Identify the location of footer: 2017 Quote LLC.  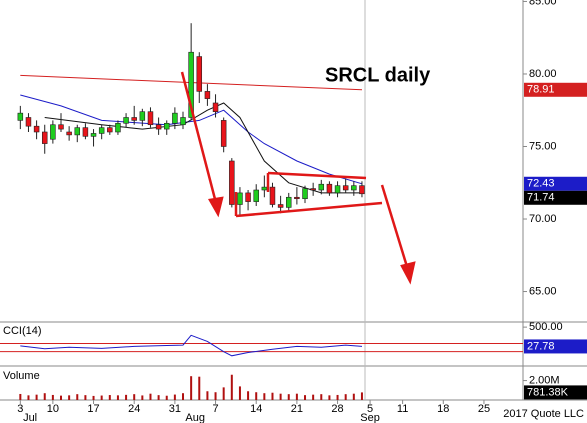
(543, 414).